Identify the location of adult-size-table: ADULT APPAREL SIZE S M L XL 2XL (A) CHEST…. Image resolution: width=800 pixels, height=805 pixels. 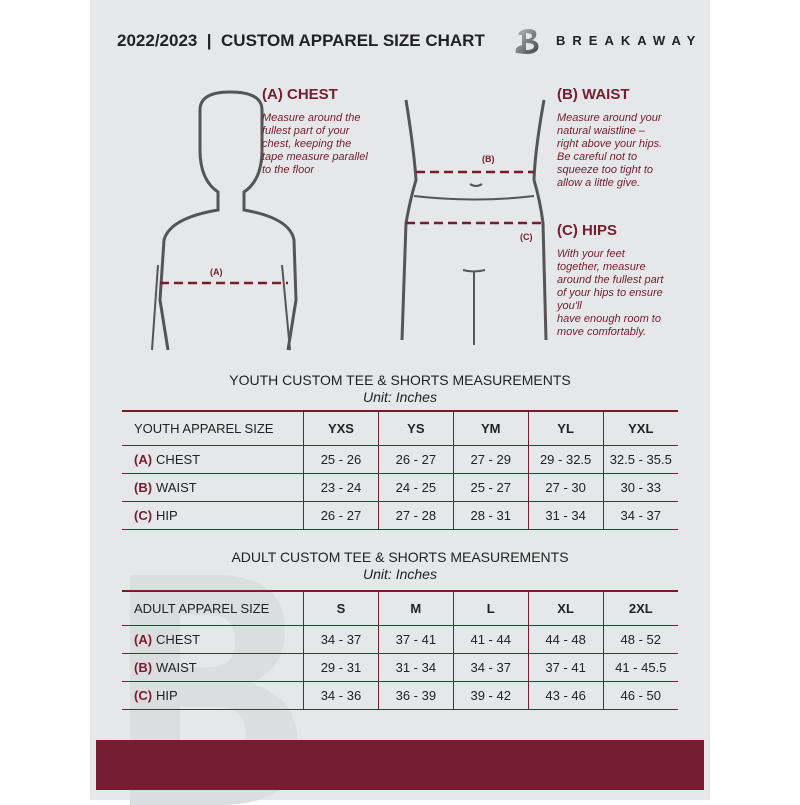
(400, 650).